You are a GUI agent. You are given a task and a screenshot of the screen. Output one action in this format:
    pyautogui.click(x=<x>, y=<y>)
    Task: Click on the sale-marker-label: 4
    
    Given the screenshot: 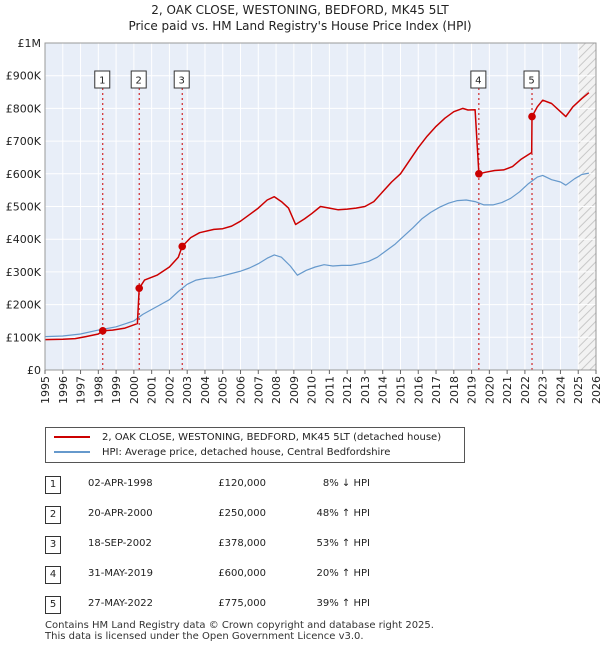 What is the action you would take?
    pyautogui.click(x=478, y=81)
    